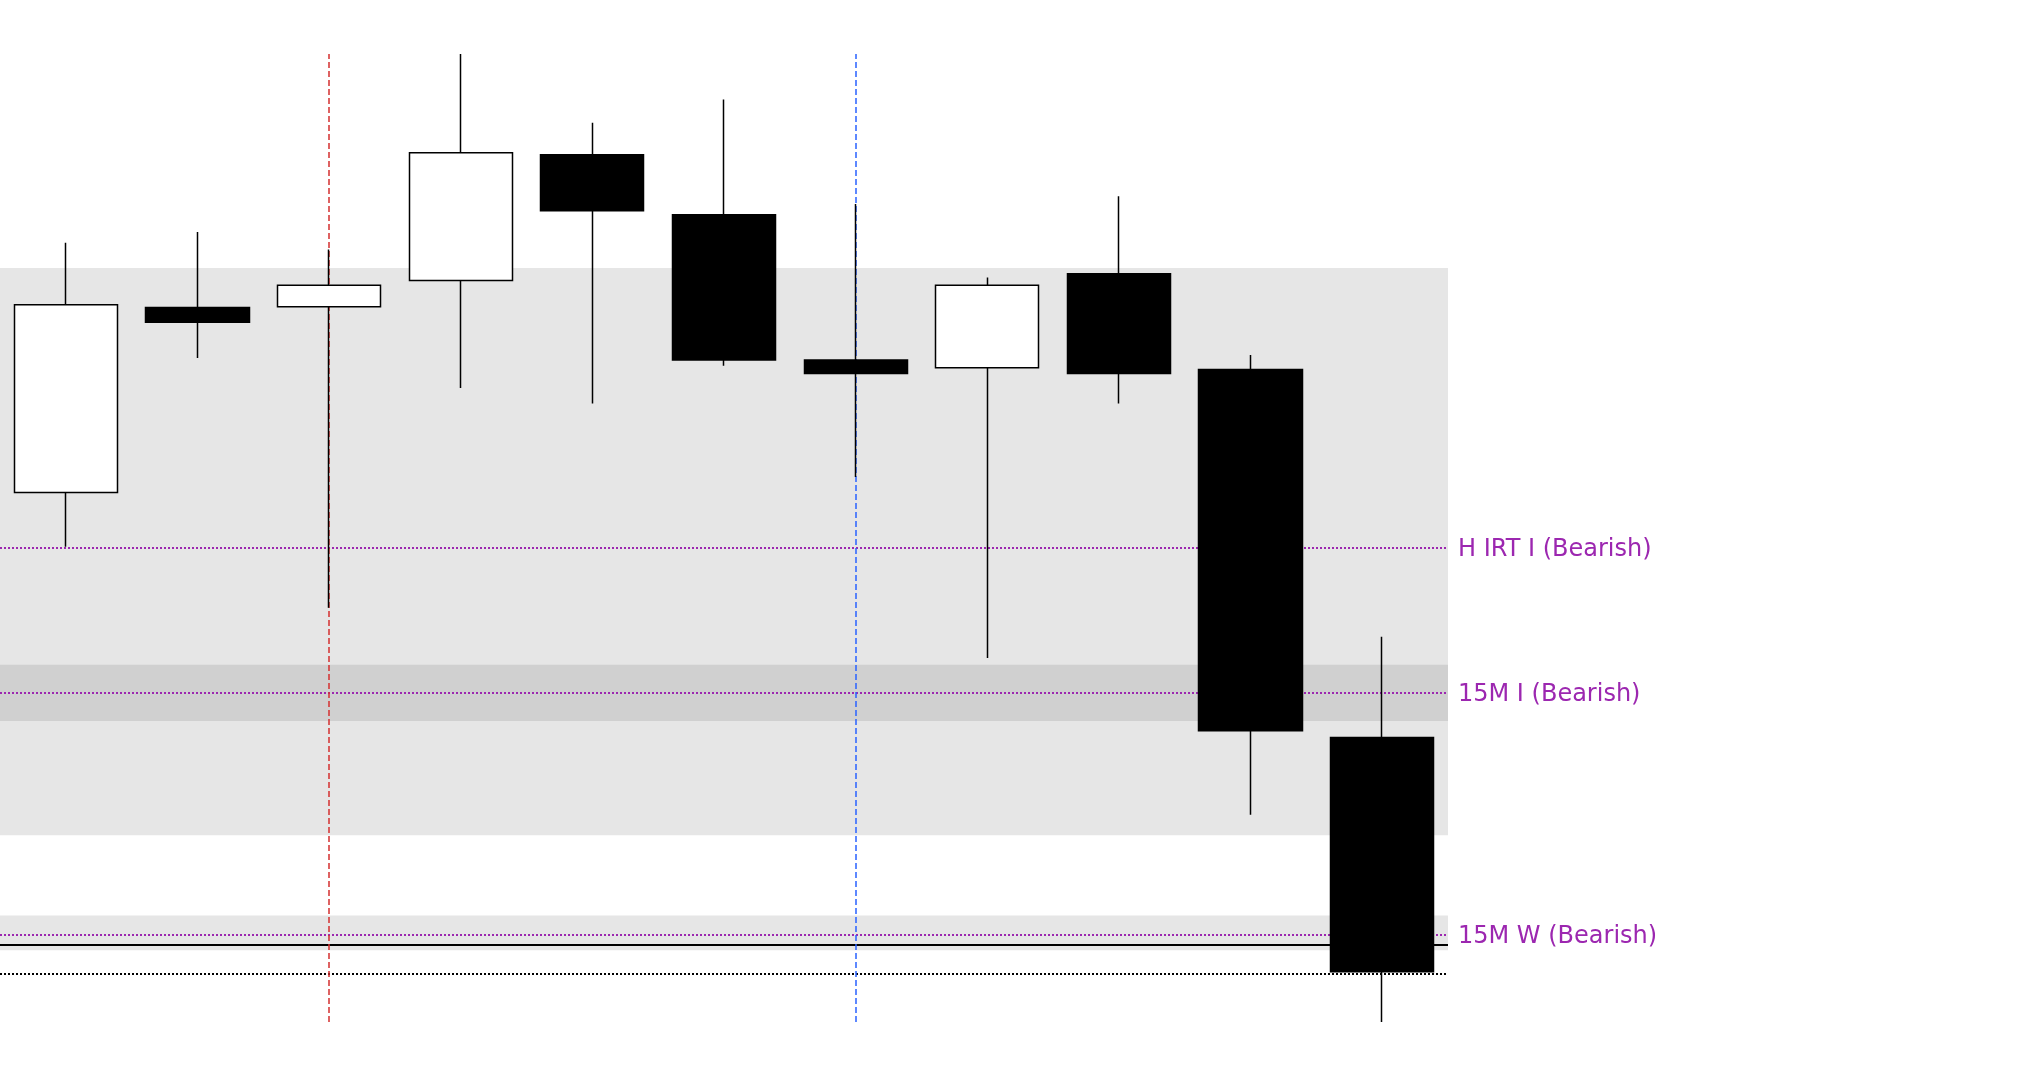 Image resolution: width=2028 pixels, height=1068 pixels. I want to click on ref-line-label: 15M I (Bearish), so click(1549, 692).